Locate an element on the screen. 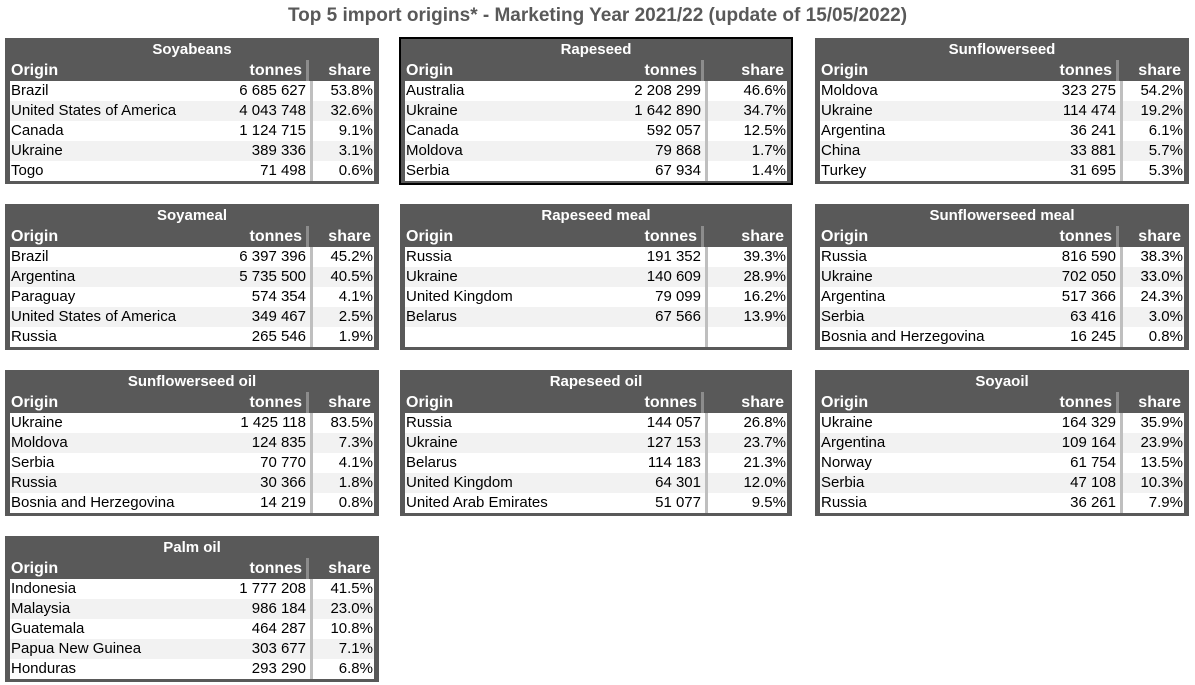 The height and width of the screenshot is (685, 1195). table-row: Bosnia and Herzegovina 14 219 0.8% is located at coordinates (192, 503).